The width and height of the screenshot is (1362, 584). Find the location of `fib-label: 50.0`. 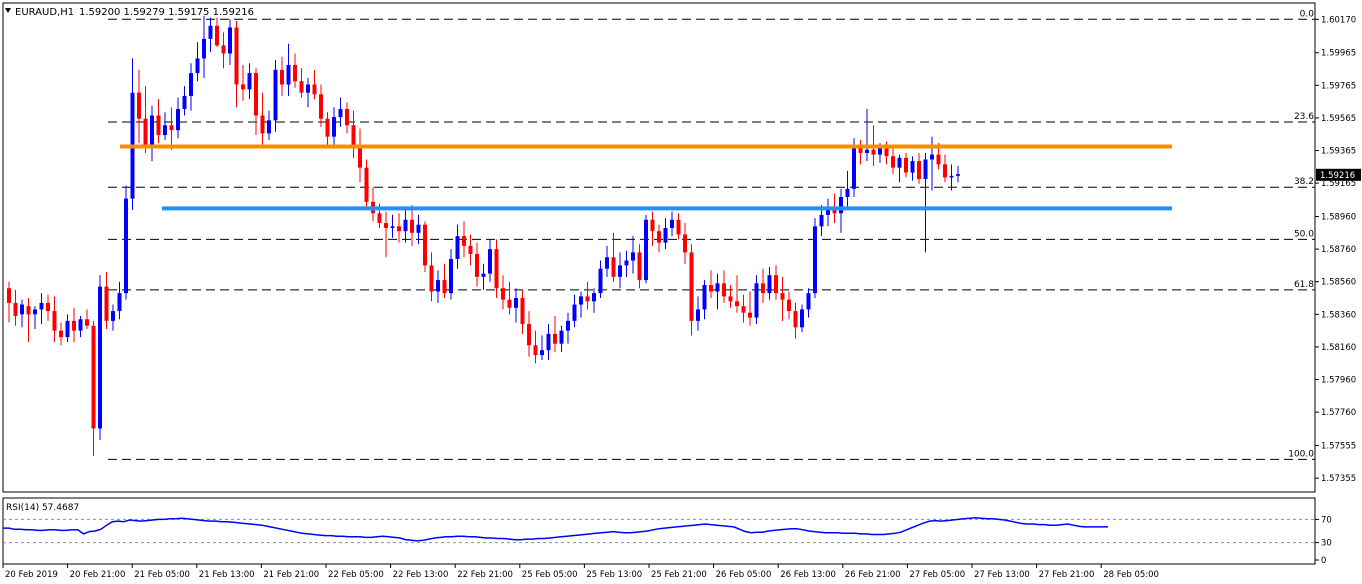

fib-label: 50.0 is located at coordinates (1304, 234).